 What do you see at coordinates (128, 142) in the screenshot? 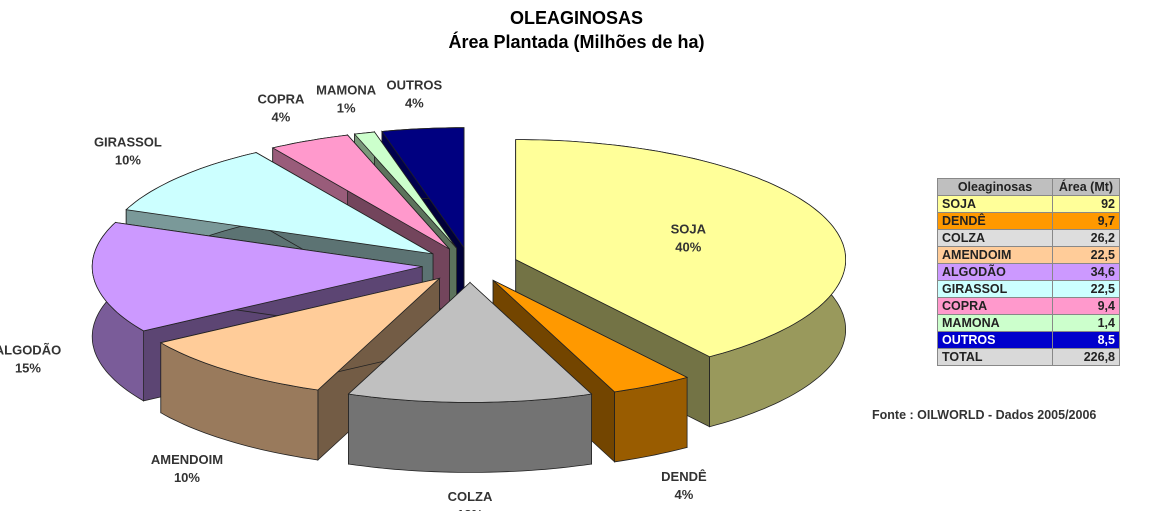
I see `slice-label: GIRASSOL` at bounding box center [128, 142].